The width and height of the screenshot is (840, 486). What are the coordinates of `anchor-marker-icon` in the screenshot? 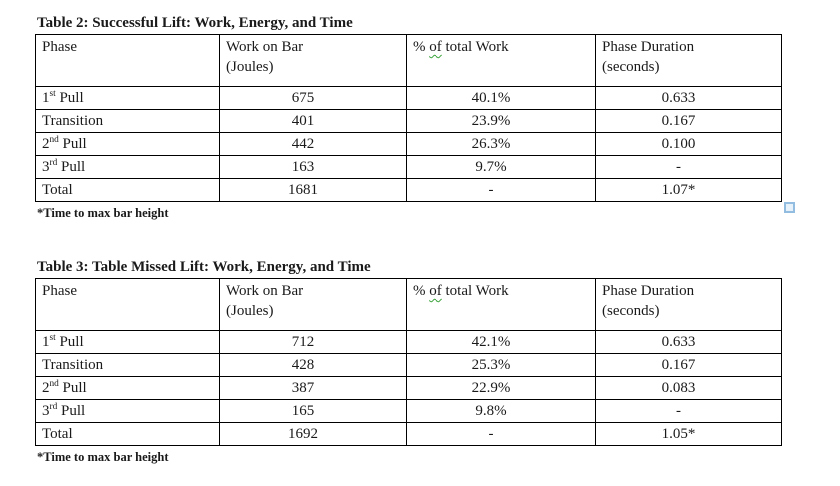 It's located at (789, 207).